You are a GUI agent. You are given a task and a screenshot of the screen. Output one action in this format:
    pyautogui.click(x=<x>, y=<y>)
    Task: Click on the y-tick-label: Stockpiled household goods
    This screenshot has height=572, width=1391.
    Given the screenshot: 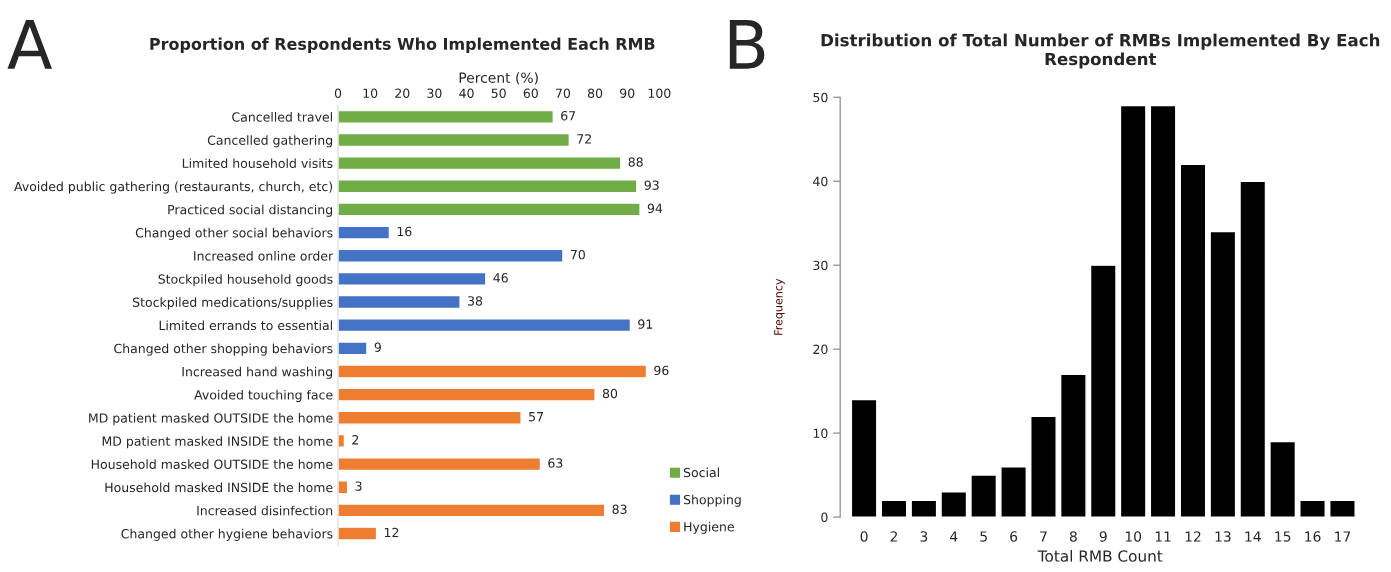 What is the action you would take?
    pyautogui.click(x=245, y=280)
    